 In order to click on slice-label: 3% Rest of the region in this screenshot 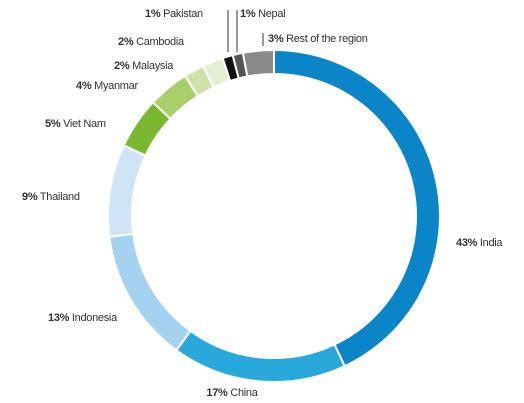, I will do `click(318, 39)`.